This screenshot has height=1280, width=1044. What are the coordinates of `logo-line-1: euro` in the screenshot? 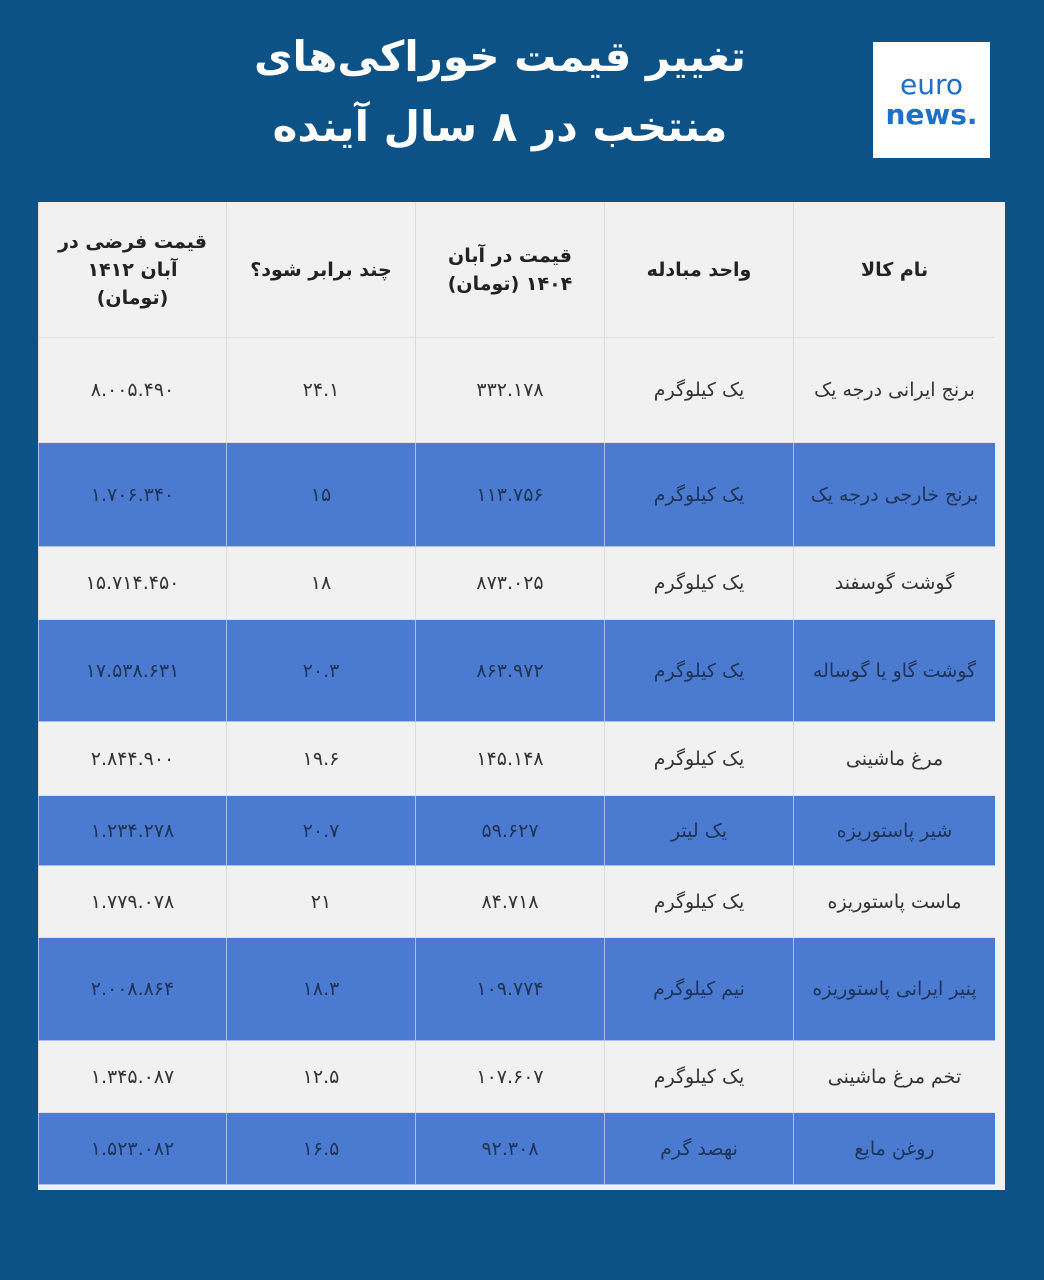 It's located at (931, 84).